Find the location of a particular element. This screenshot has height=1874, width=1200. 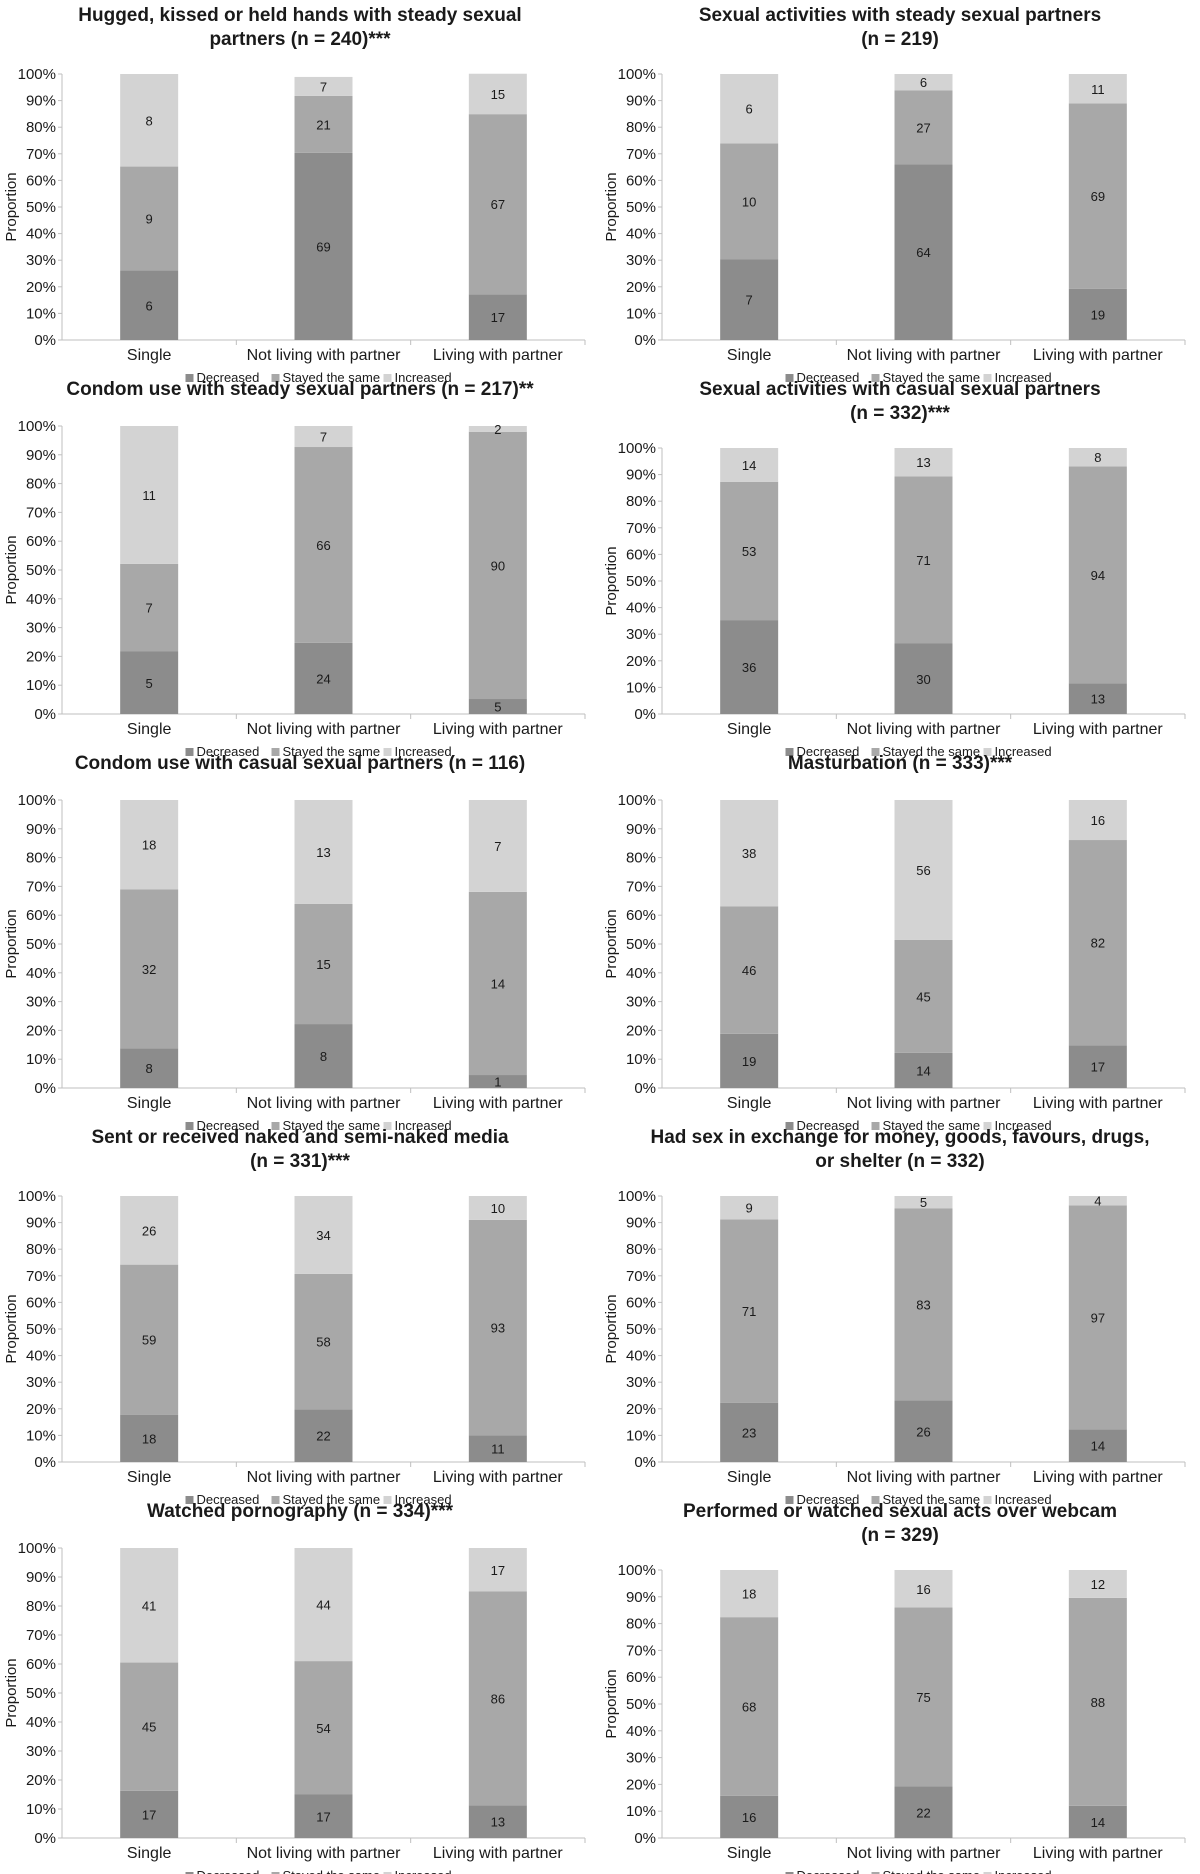

data-label: 54 is located at coordinates (323, 1728).